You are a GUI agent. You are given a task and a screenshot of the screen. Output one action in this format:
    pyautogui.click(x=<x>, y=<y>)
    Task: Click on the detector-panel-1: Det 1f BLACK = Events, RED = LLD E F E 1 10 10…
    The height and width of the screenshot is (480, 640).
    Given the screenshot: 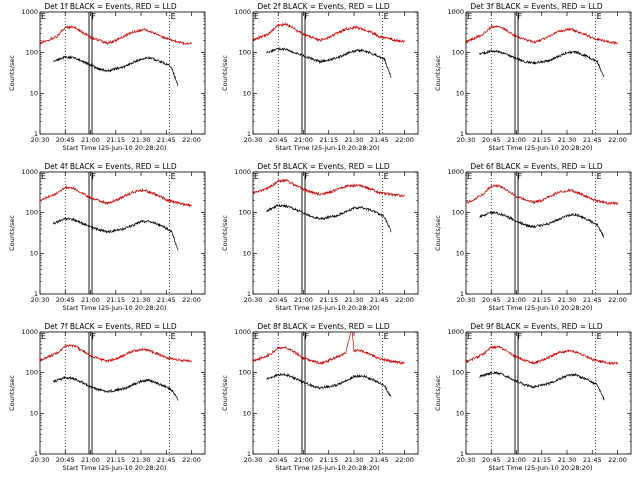 What is the action you would take?
    pyautogui.click(x=106, y=80)
    